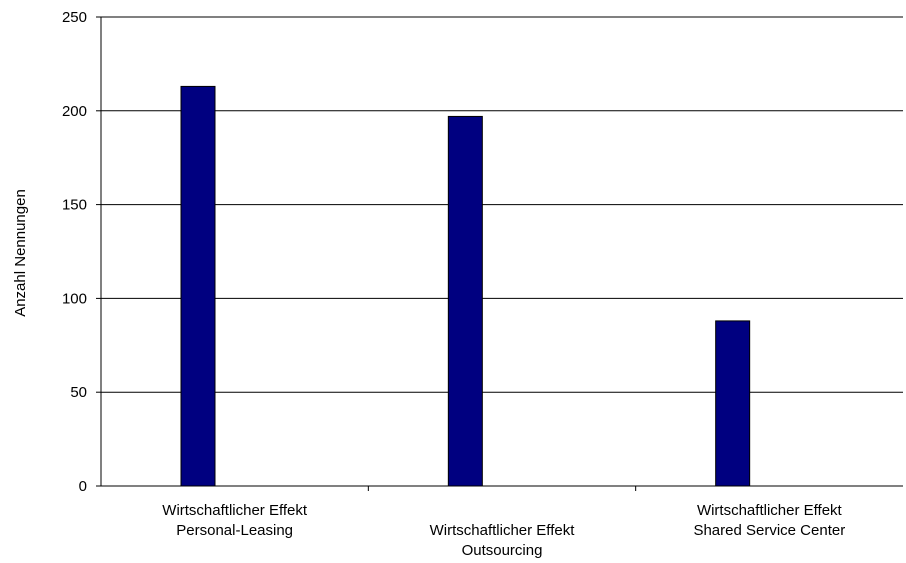  What do you see at coordinates (78, 392) in the screenshot?
I see `y-tick-label: 50` at bounding box center [78, 392].